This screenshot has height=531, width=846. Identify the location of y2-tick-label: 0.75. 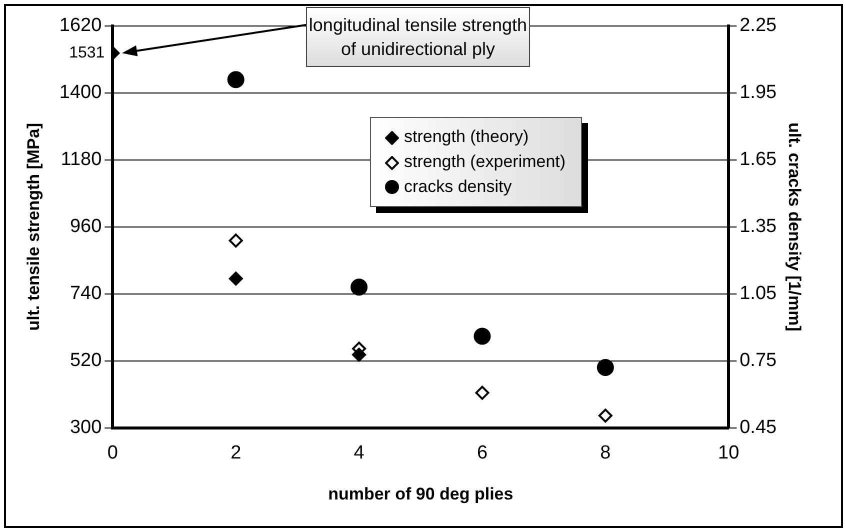
(758, 361).